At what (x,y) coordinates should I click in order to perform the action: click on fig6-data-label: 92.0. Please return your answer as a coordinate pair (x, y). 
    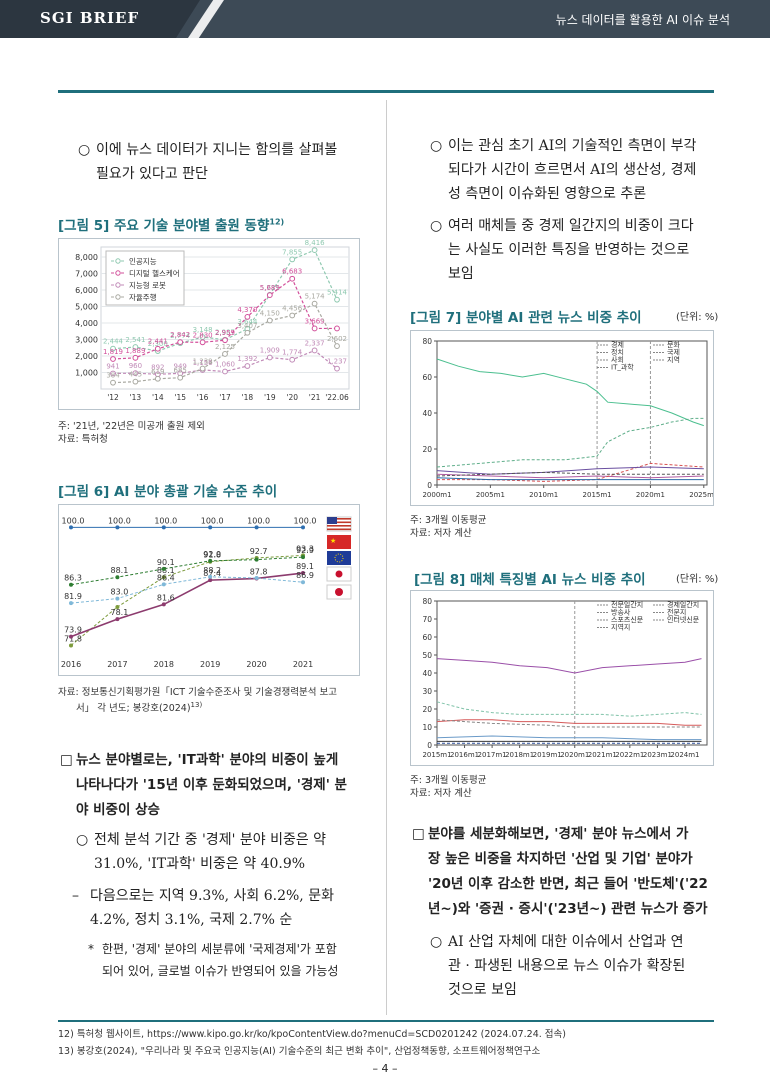
    Looking at the image, I should click on (212, 554).